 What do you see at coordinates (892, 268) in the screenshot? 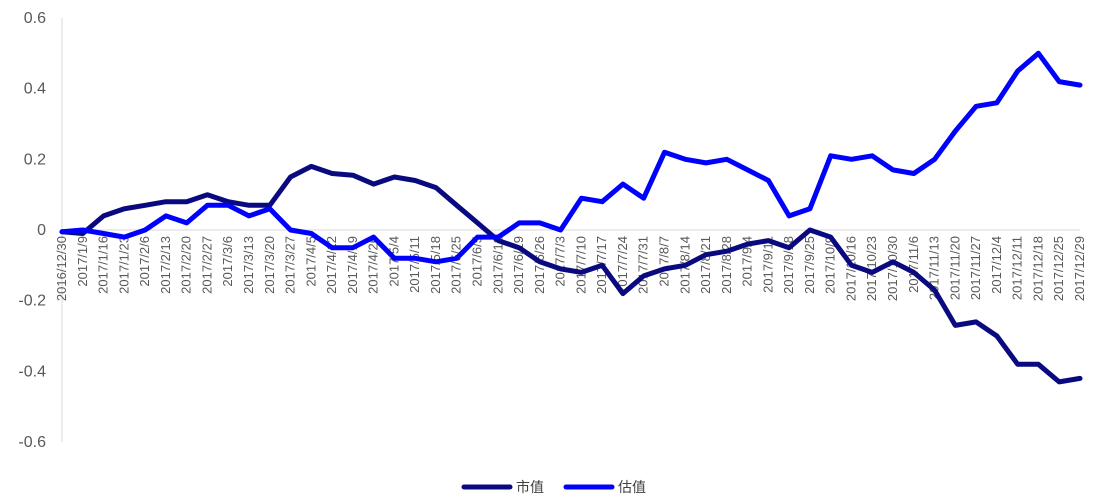
I see `x-tick-label: 2017/10/30` at bounding box center [892, 268].